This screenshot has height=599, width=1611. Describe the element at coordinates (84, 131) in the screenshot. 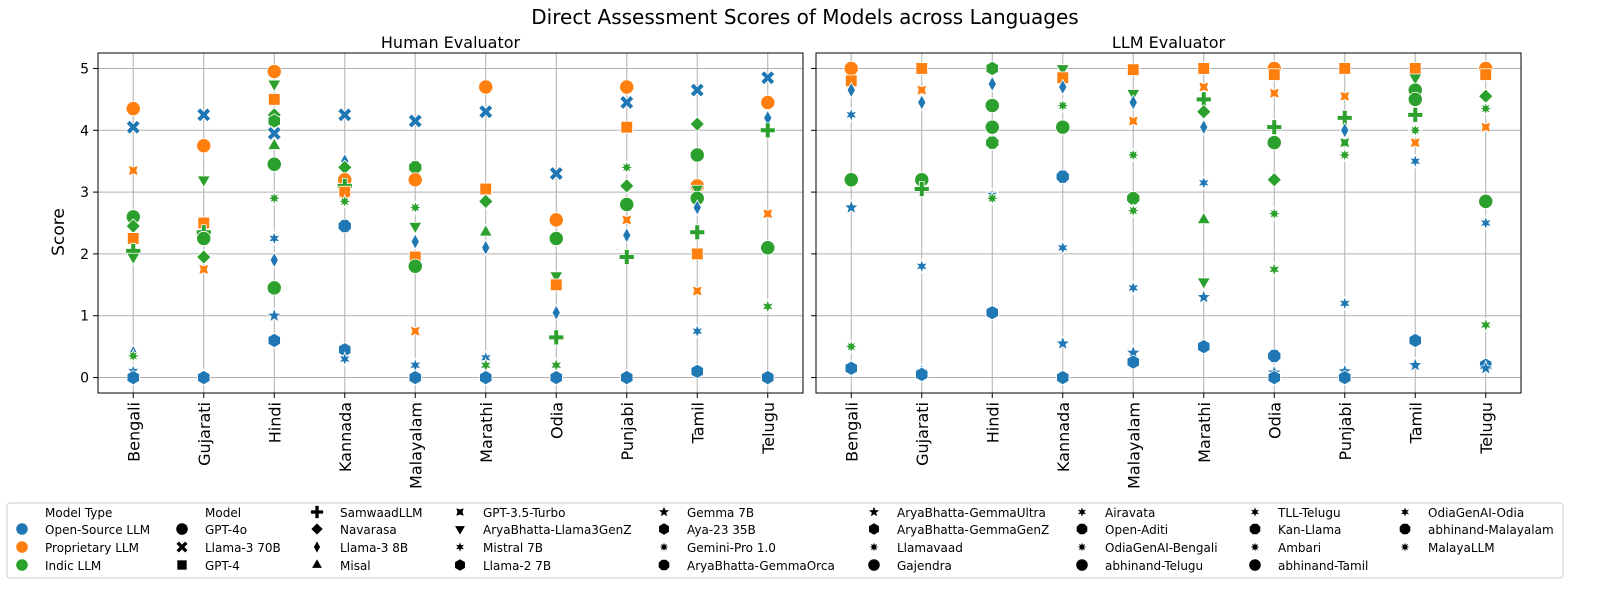

I see `y-tick-label: 4` at that location.